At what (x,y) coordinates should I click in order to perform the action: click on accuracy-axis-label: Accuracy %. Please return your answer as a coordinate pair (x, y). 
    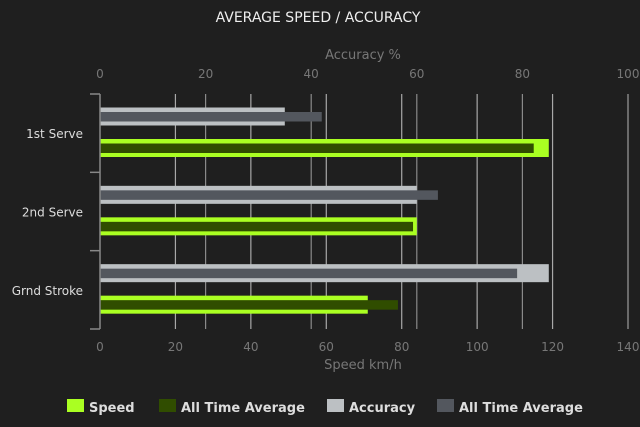
    Looking at the image, I should click on (363, 55).